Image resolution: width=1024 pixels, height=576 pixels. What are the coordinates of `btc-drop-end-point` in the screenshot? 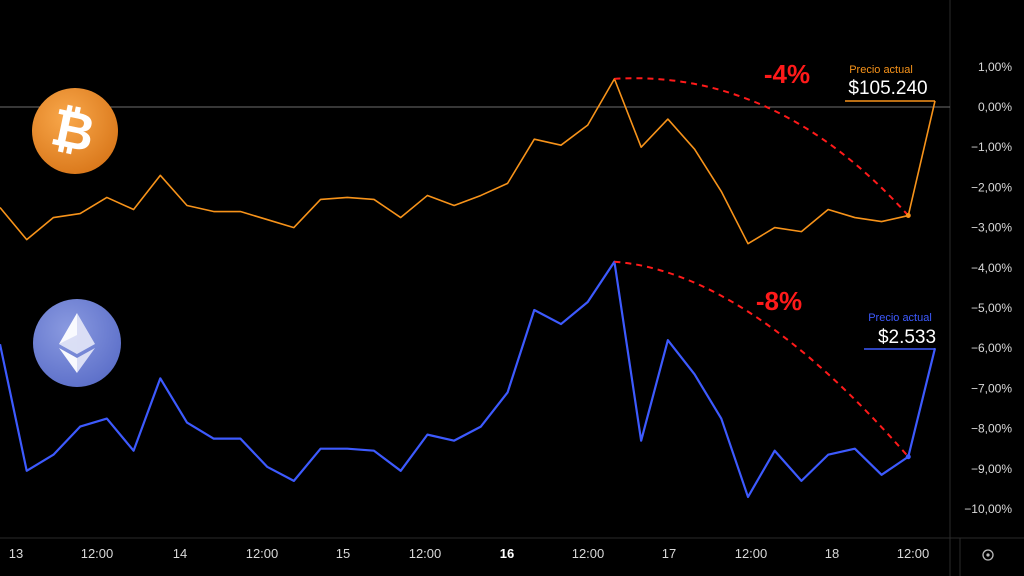 It's located at (908, 216).